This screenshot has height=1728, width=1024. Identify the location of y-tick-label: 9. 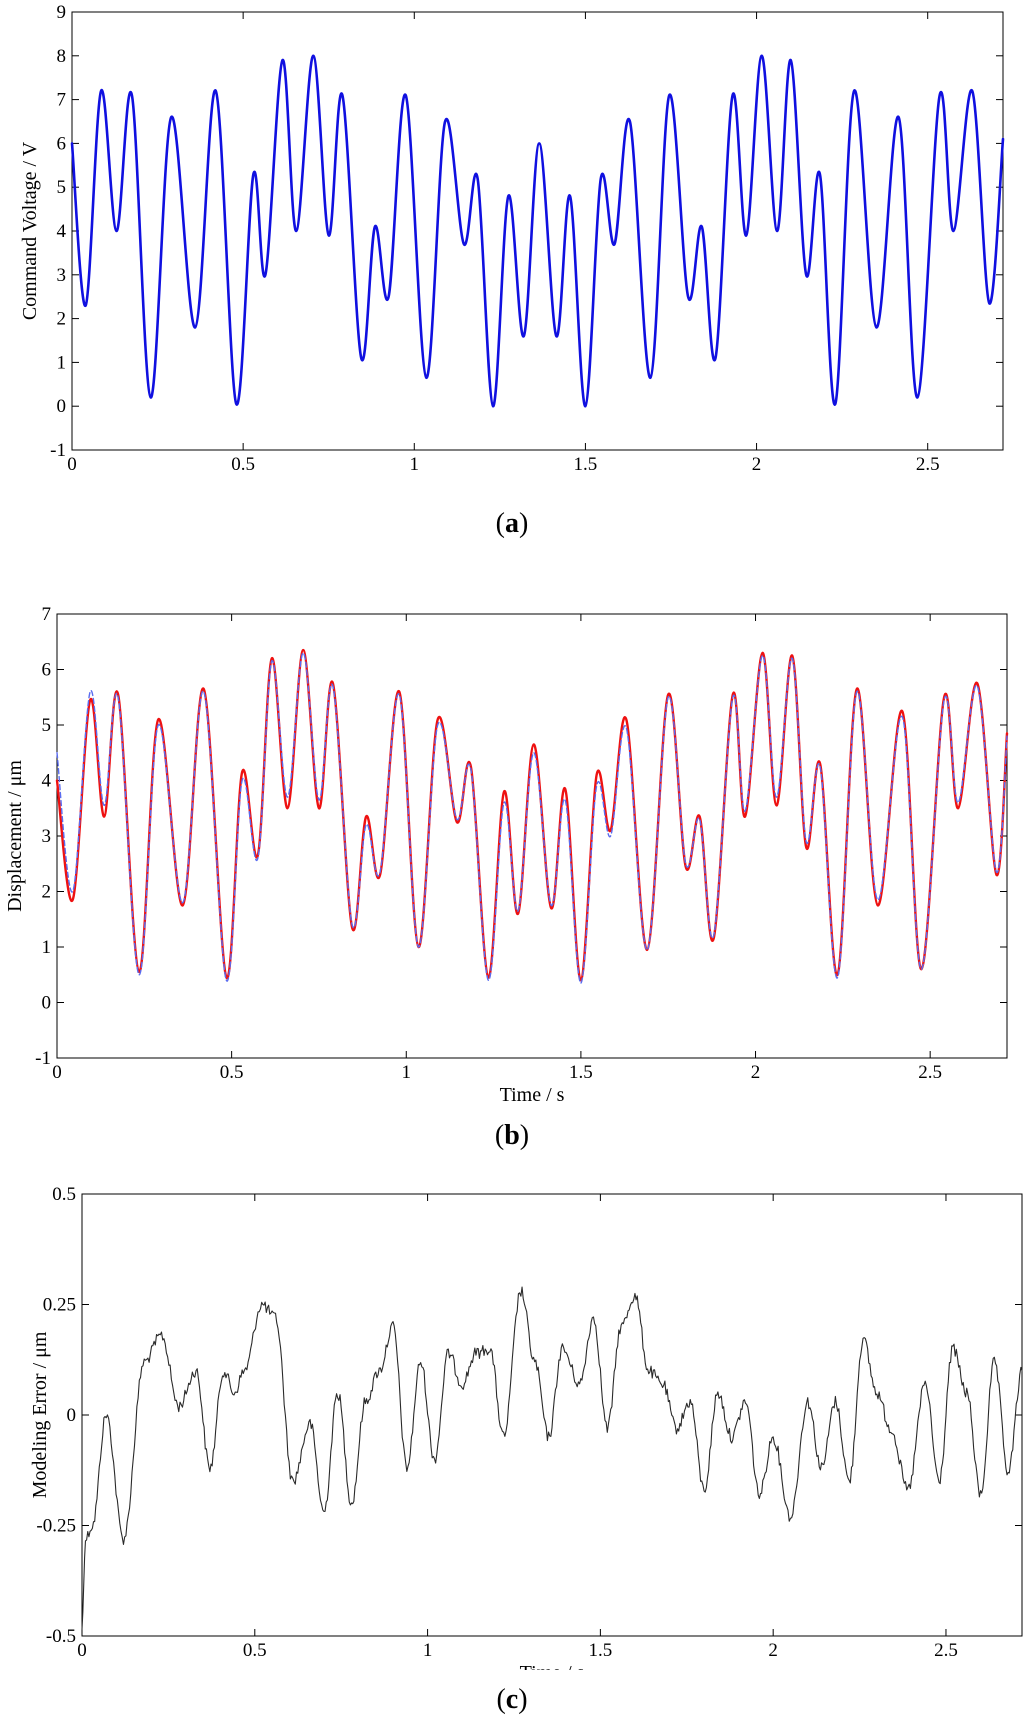
(62, 12).